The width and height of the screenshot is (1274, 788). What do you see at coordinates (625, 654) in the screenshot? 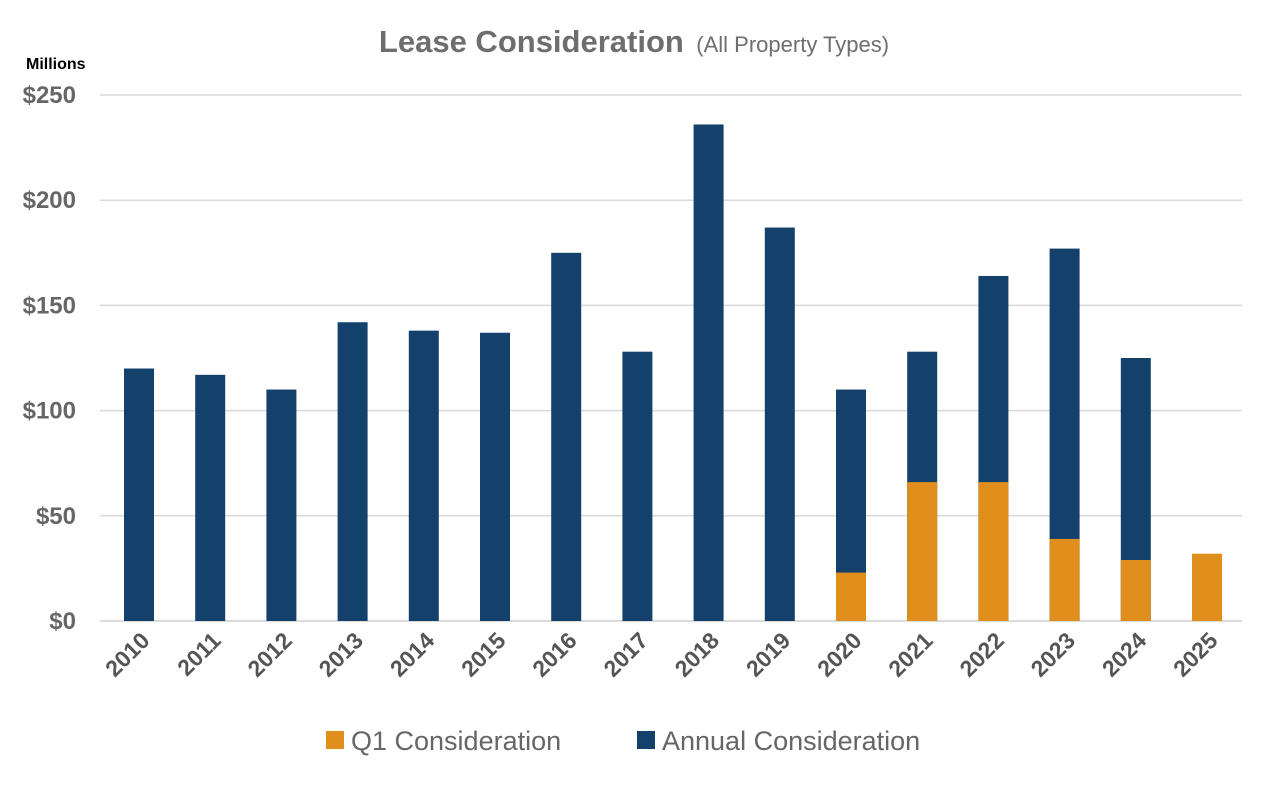
I see `x-tick-label: 2017` at bounding box center [625, 654].